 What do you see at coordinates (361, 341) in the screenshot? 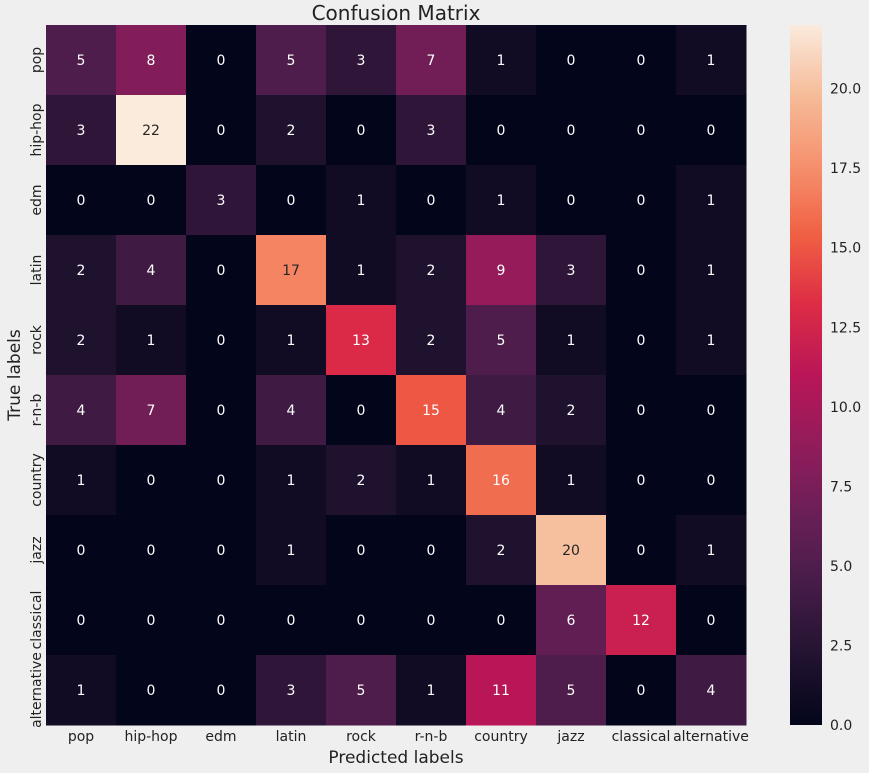
I see `cell-value-label: 13` at bounding box center [361, 341].